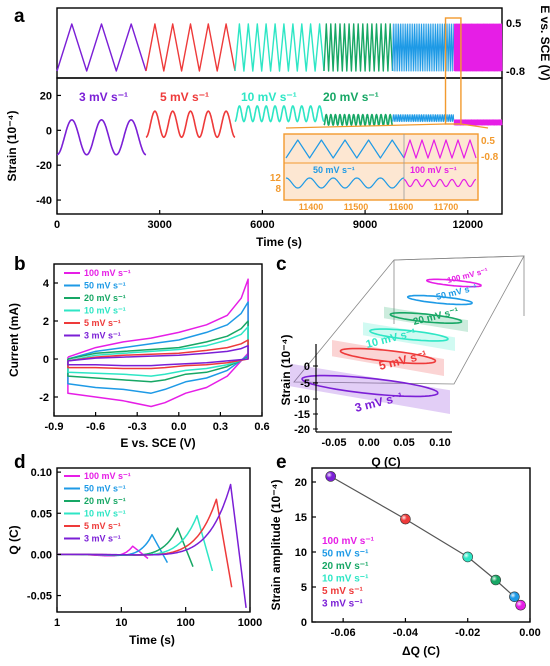  What do you see at coordinates (301, 518) in the screenshot?
I see `y-tick-label: 15` at bounding box center [301, 518].